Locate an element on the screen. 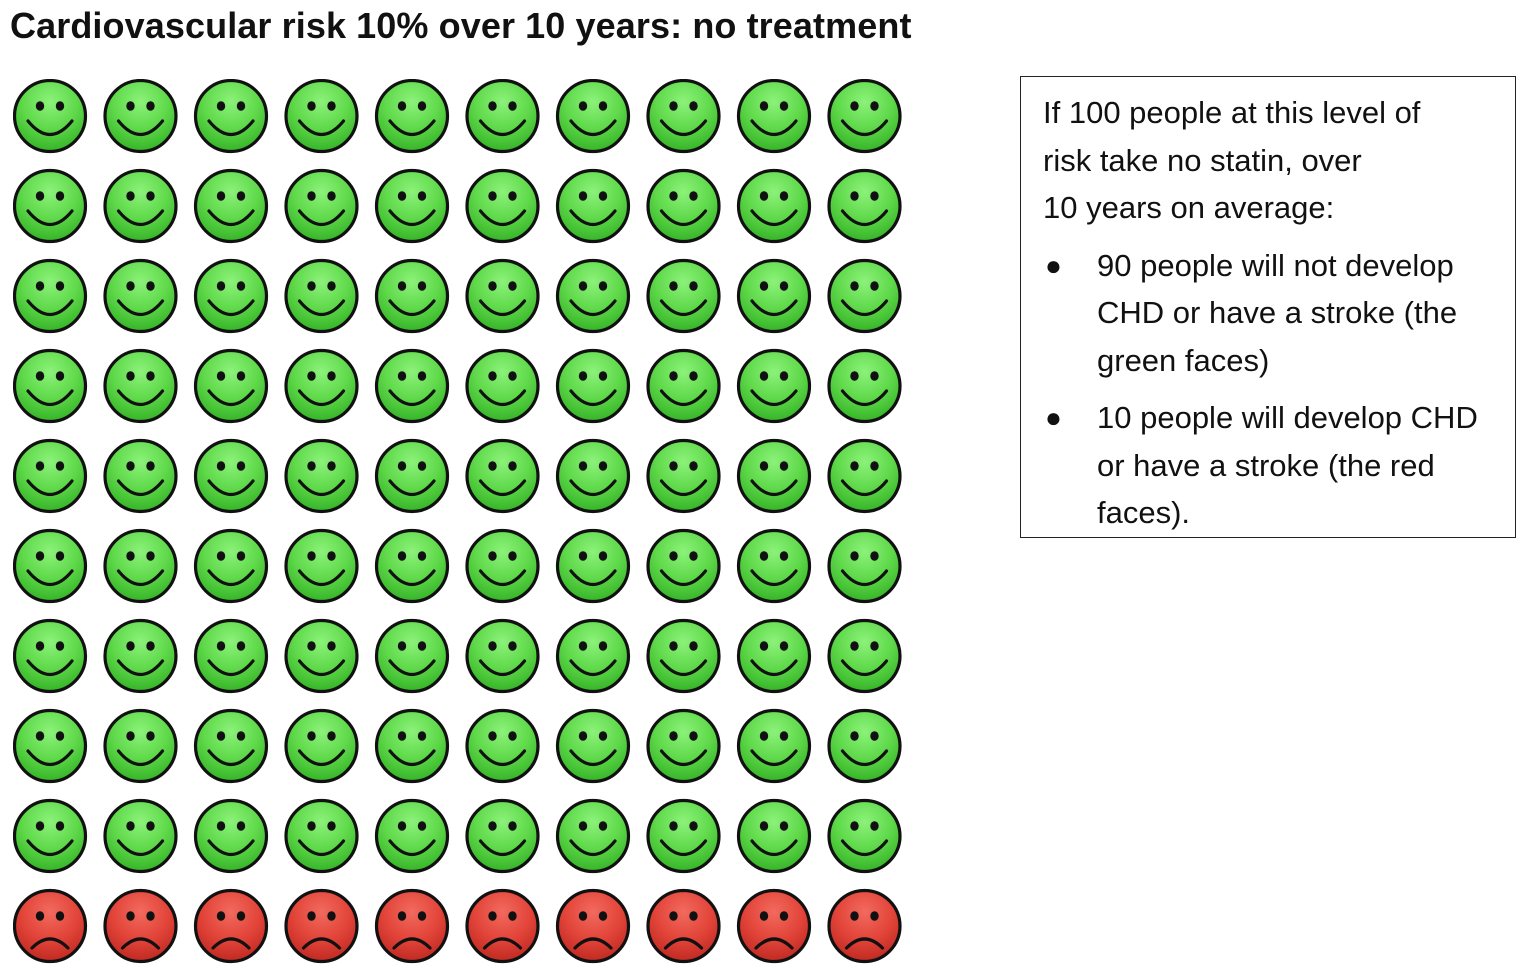  title-main: Cardiovascular risk 10% over 10 years is located at coordinates (340, 25).